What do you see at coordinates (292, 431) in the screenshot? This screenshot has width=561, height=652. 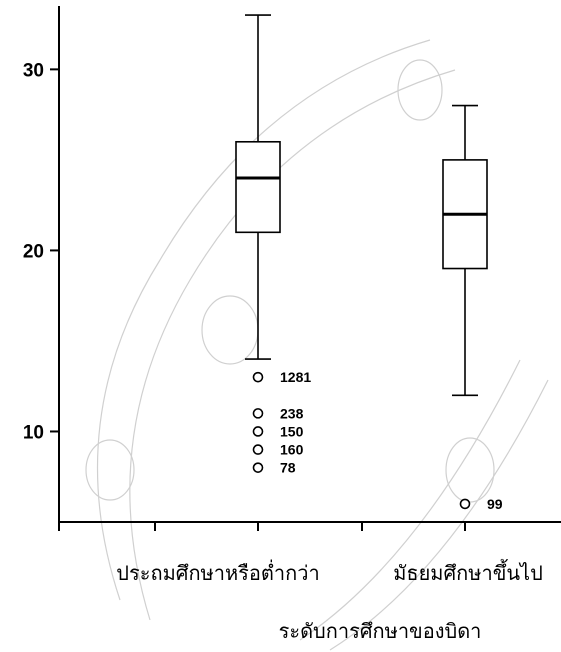 I see `outlier-label: 150` at bounding box center [292, 431].